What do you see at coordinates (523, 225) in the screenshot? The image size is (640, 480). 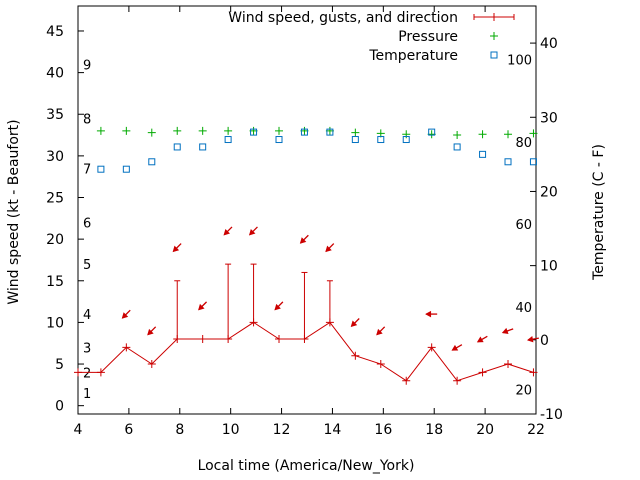 I see `fahrenheit-label: 60` at bounding box center [523, 225].